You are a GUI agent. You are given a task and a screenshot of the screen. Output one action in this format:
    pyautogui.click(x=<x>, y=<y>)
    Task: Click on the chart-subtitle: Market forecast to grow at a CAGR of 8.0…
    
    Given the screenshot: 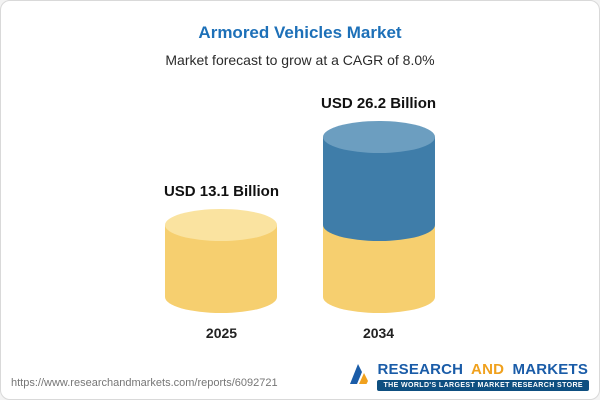 What is the action you would take?
    pyautogui.click(x=300, y=60)
    